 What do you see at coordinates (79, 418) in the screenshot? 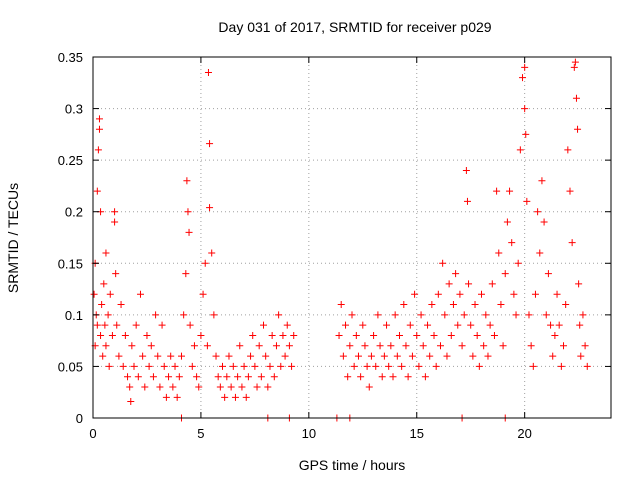
I see `y-tick-label: 0` at bounding box center [79, 418].